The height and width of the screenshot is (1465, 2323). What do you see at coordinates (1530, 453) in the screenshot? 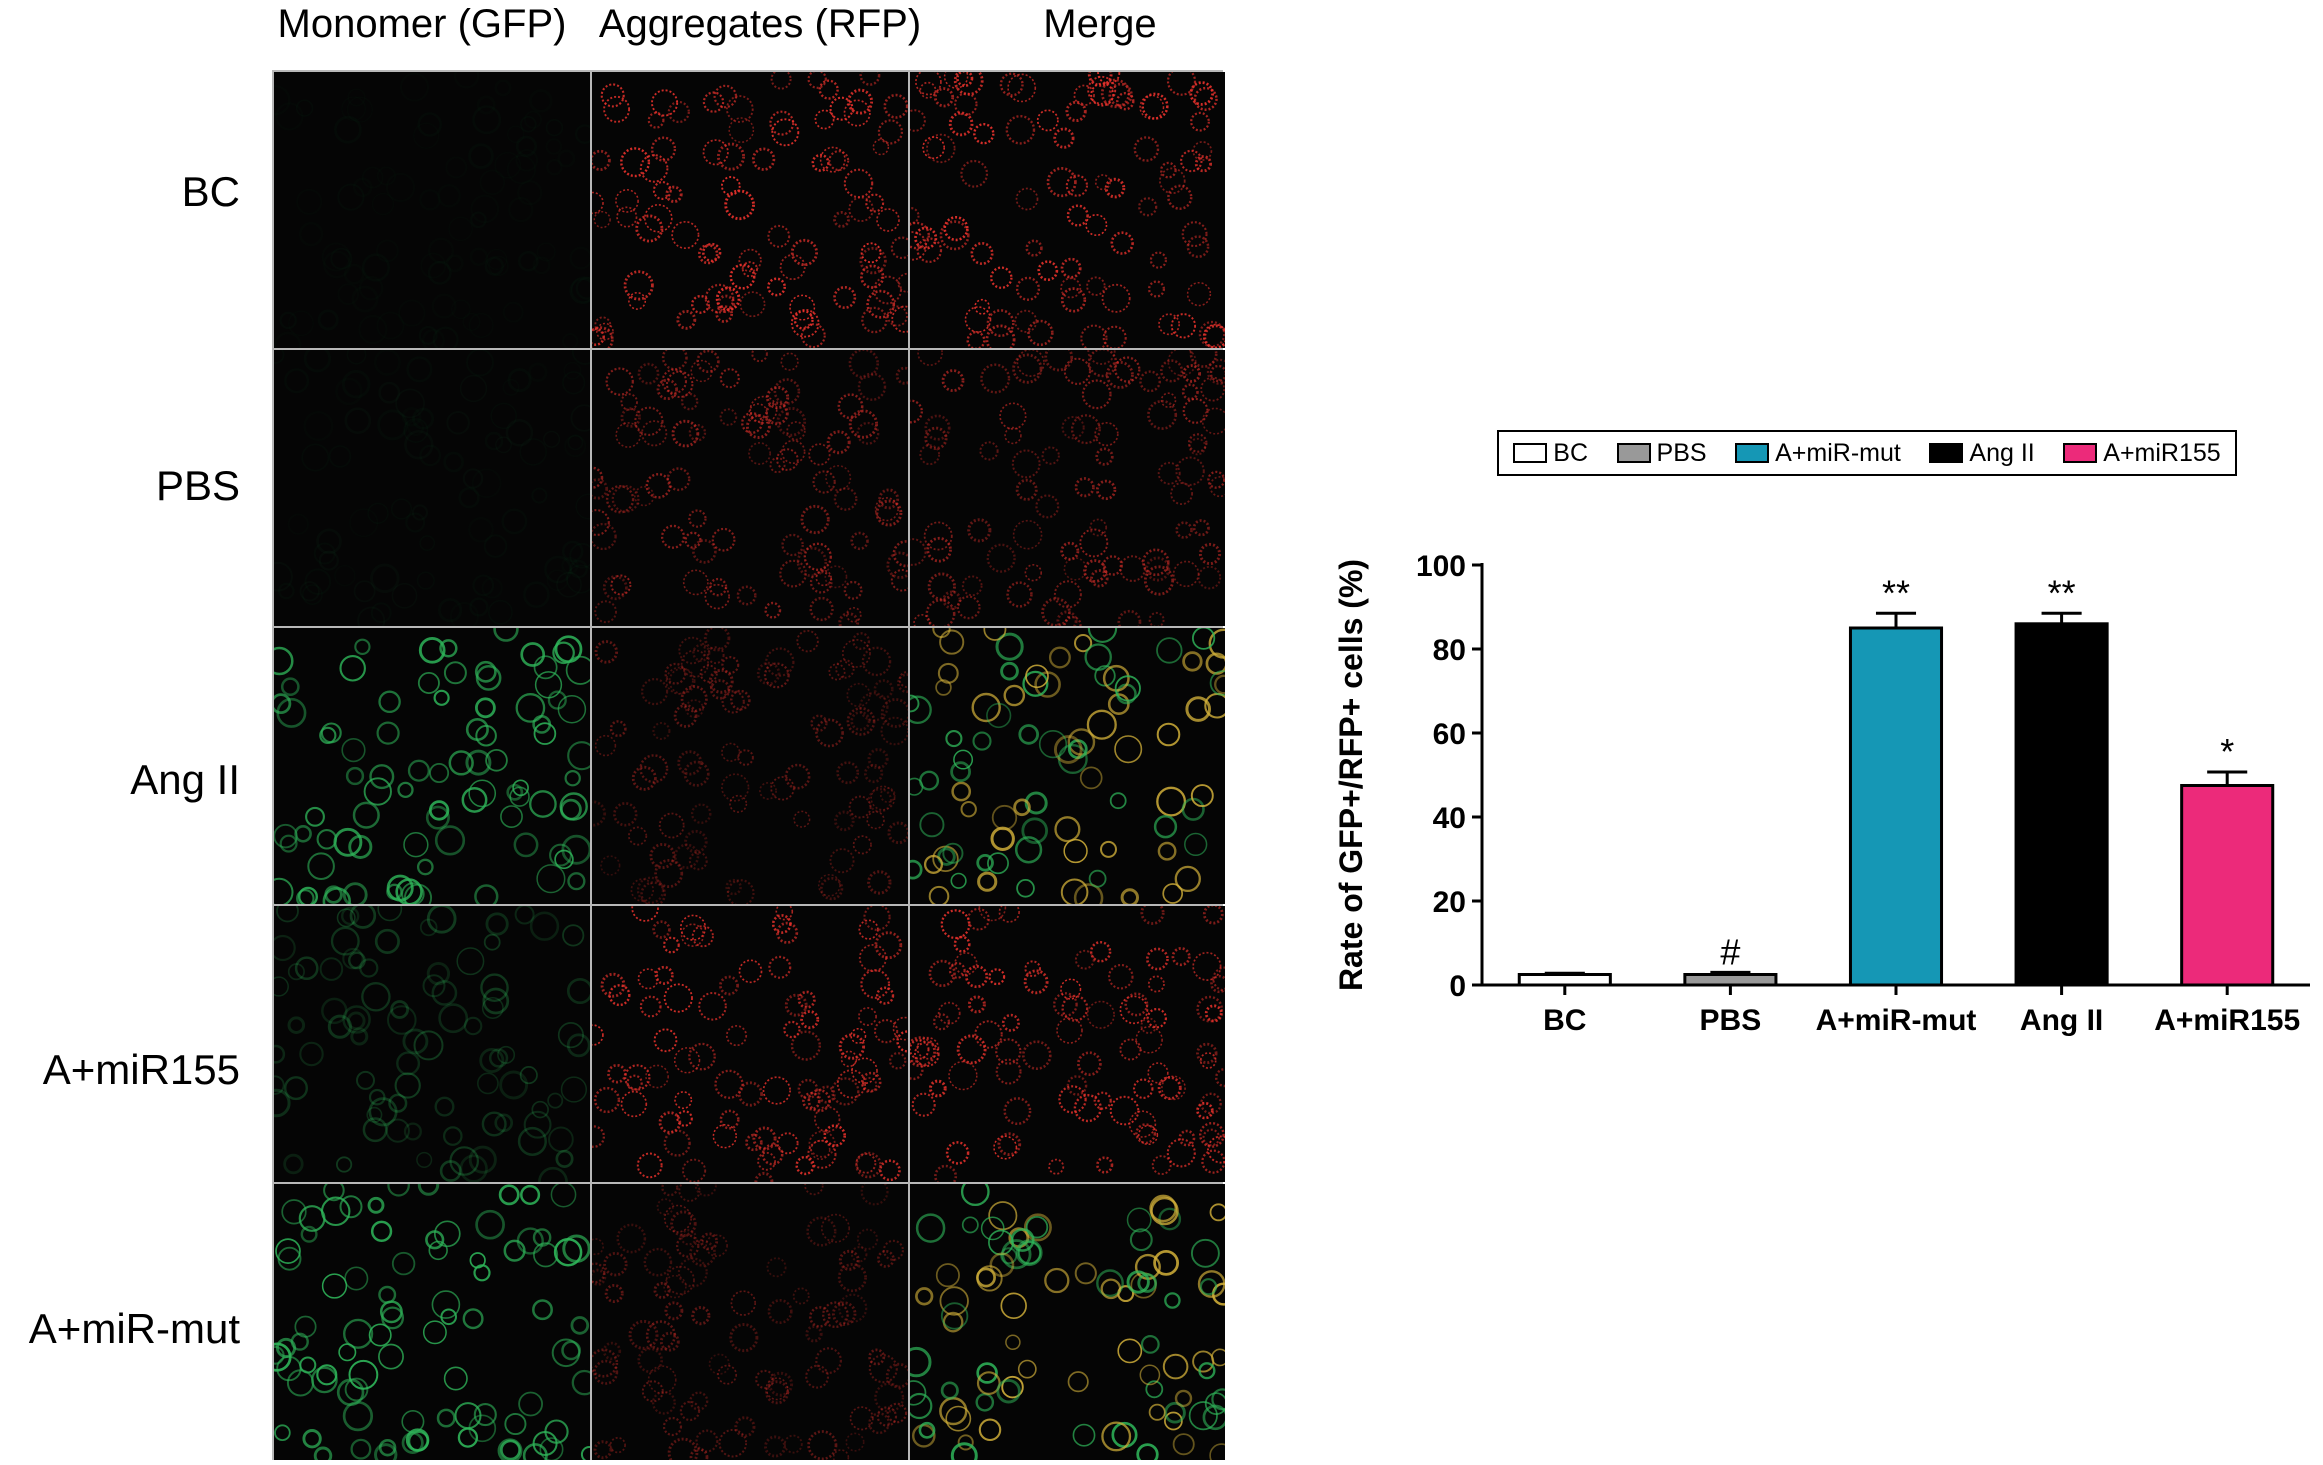
I see `legend-swatch-bc` at bounding box center [1530, 453].